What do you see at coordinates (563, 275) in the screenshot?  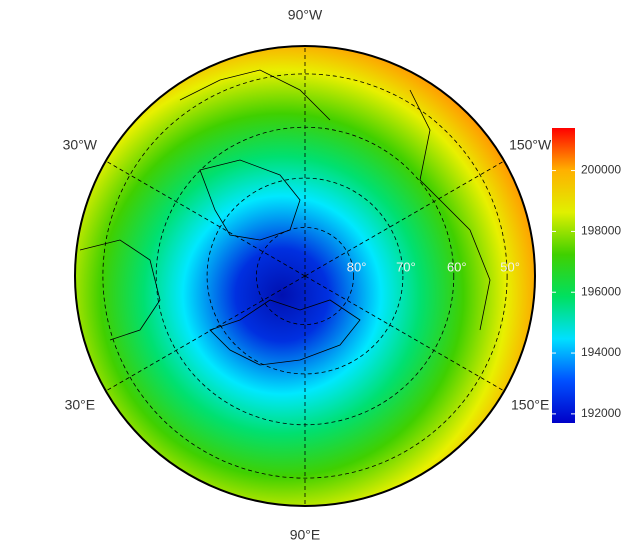 I see `colorbar-scale` at bounding box center [563, 275].